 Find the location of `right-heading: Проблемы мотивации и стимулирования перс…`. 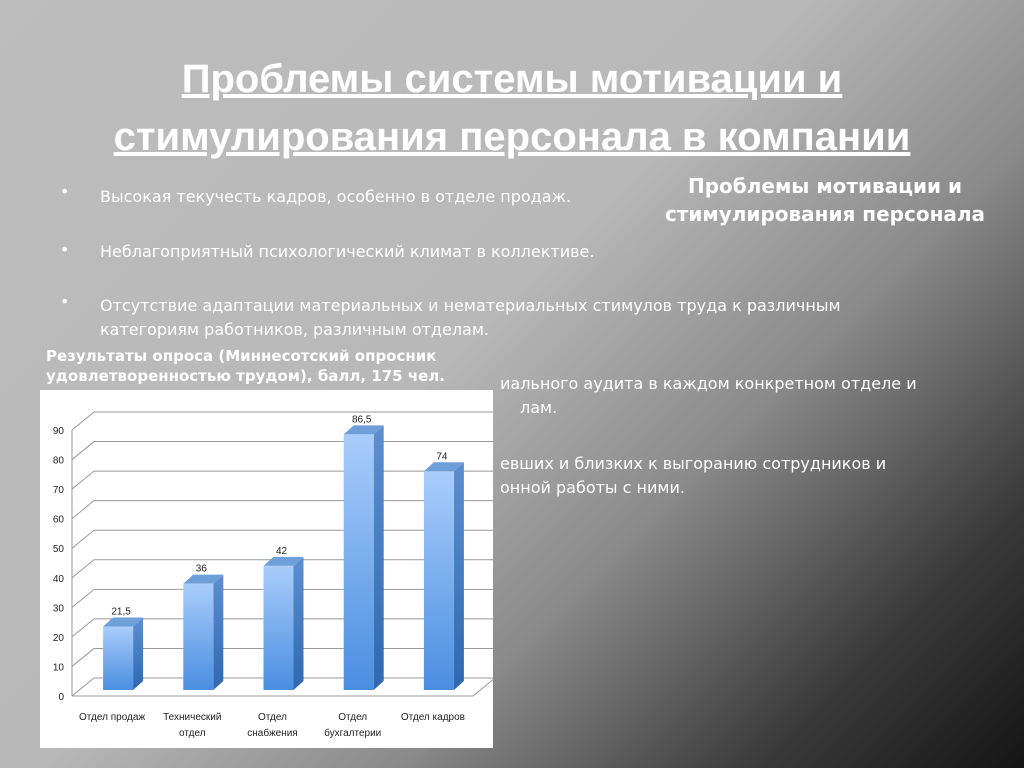

right-heading: Проблемы мотивации и стимулирования перс… is located at coordinates (825, 200).